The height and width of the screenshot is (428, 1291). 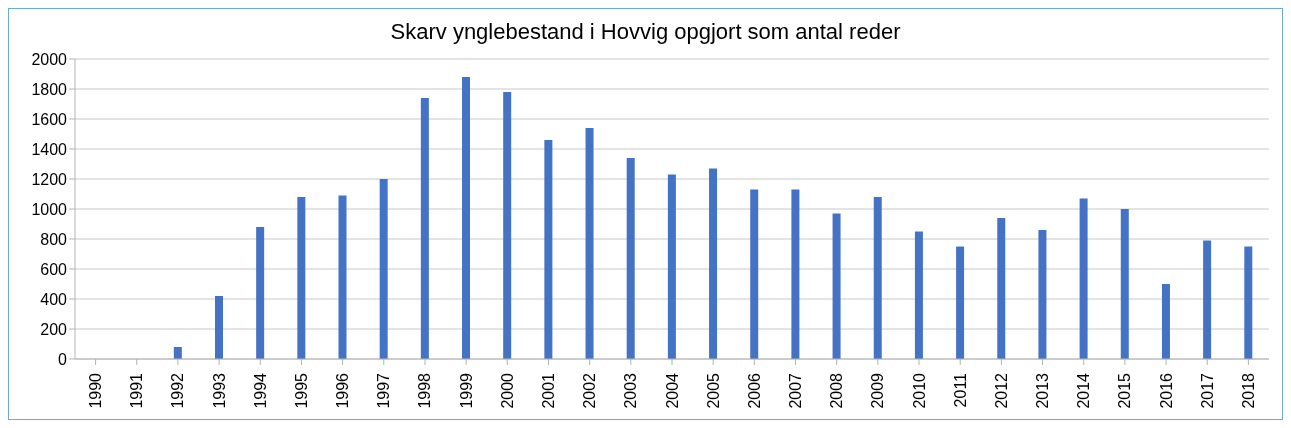 What do you see at coordinates (54, 269) in the screenshot?
I see `y-tick-label: 600` at bounding box center [54, 269].